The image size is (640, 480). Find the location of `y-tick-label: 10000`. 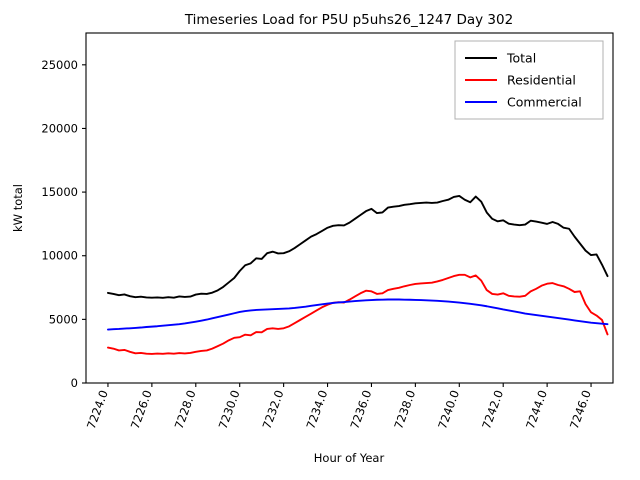

y-tick-label: 10000 is located at coordinates (59, 256).